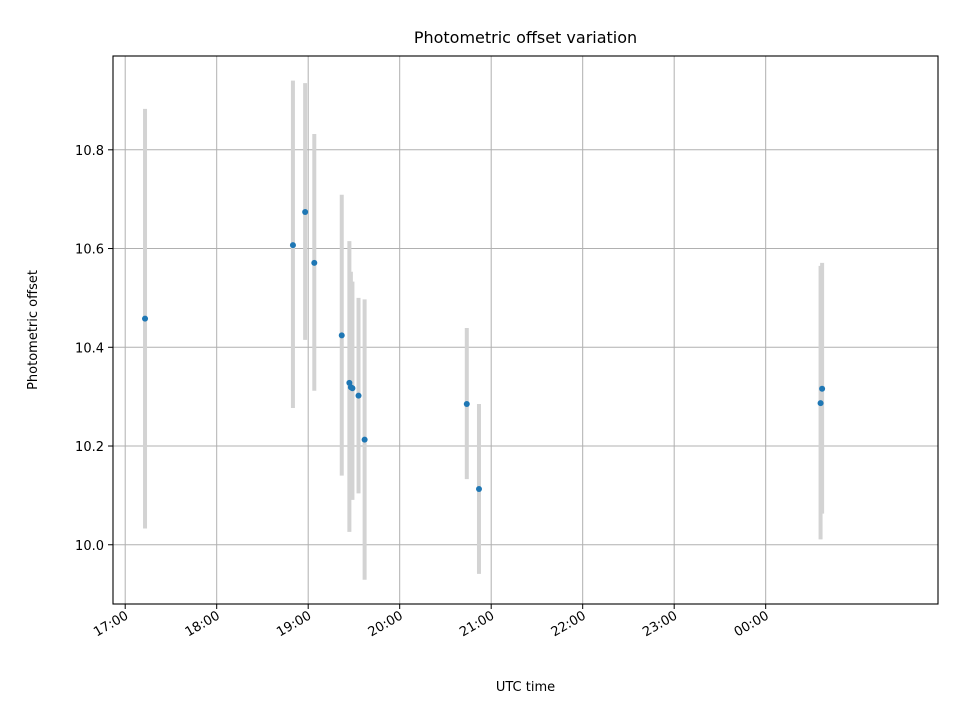 Image resolution: width=960 pixels, height=720 pixels. Describe the element at coordinates (525, 37) in the screenshot. I see `chart-title: Photometric offset variation` at that location.